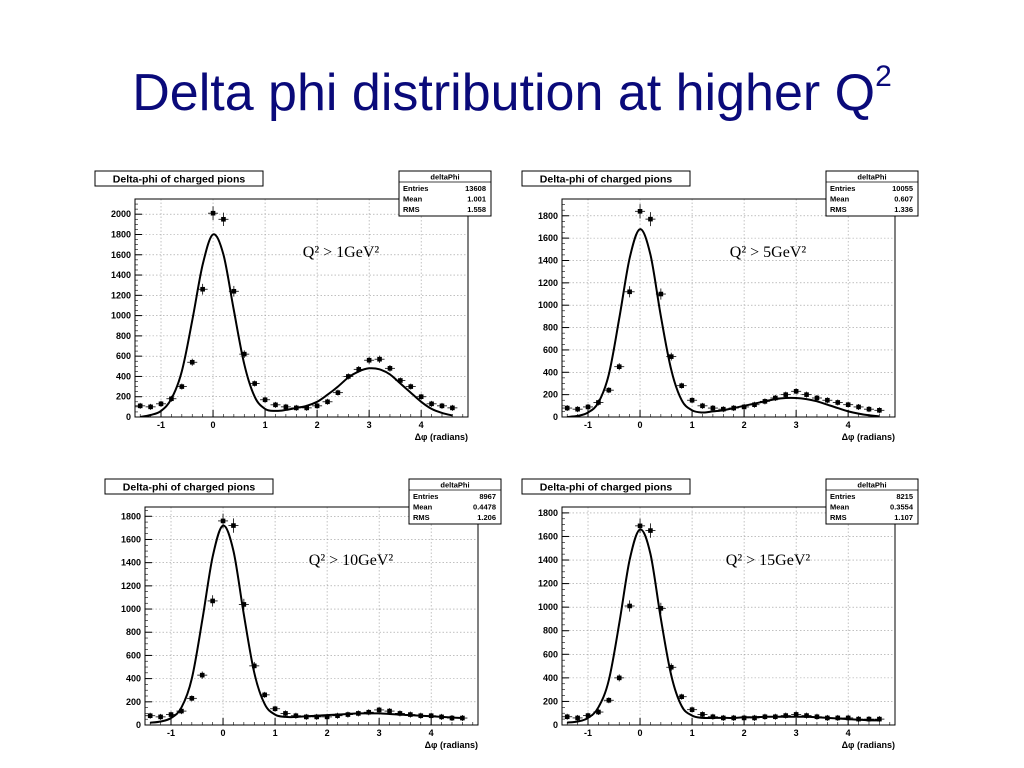 The width and height of the screenshot is (1024, 768). I want to click on q2-annotation: Q² > 15GeV², so click(768, 560).